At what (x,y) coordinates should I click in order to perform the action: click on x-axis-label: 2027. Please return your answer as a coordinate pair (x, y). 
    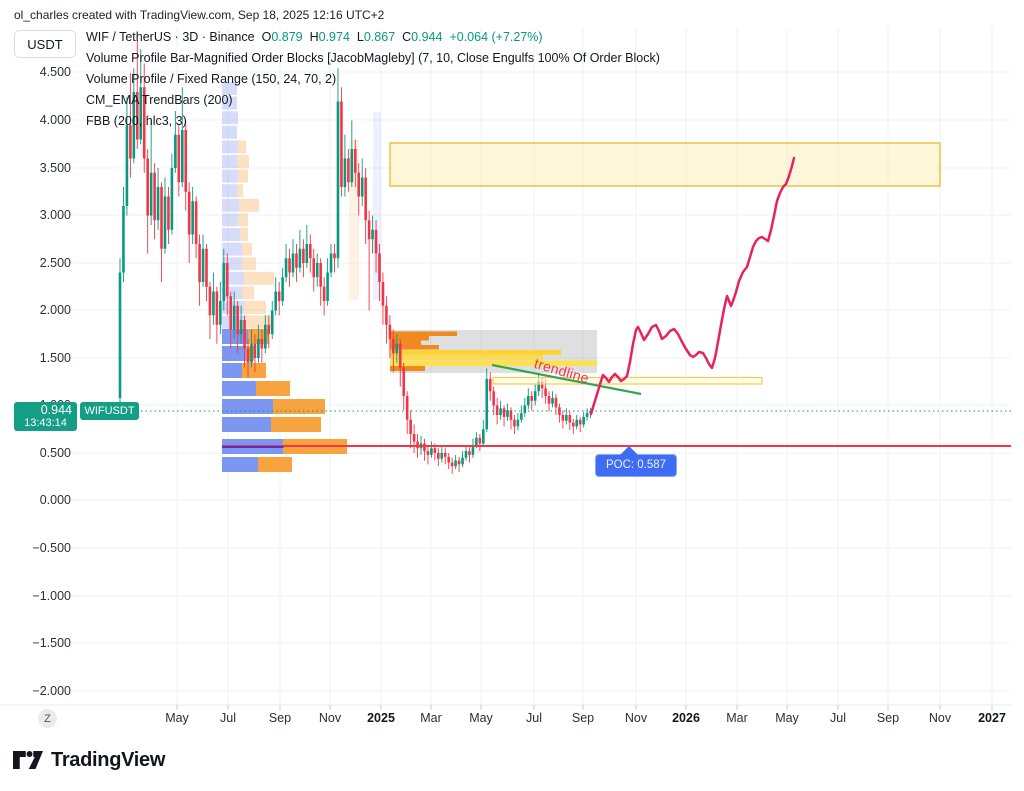
    Looking at the image, I should click on (992, 718).